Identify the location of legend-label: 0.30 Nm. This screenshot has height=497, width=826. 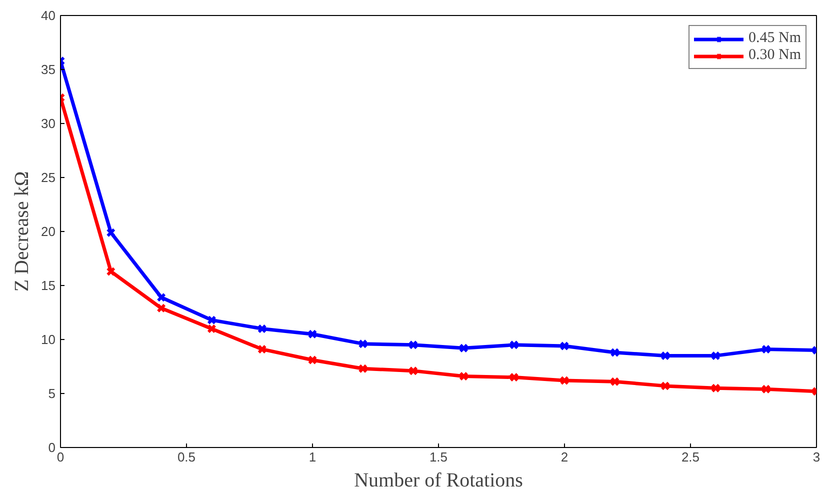
(774, 55).